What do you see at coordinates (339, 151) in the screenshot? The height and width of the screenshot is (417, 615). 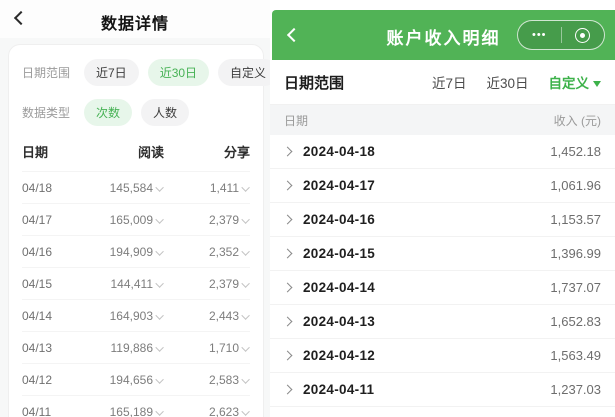 I see `row-date: 2024-04-18` at bounding box center [339, 151].